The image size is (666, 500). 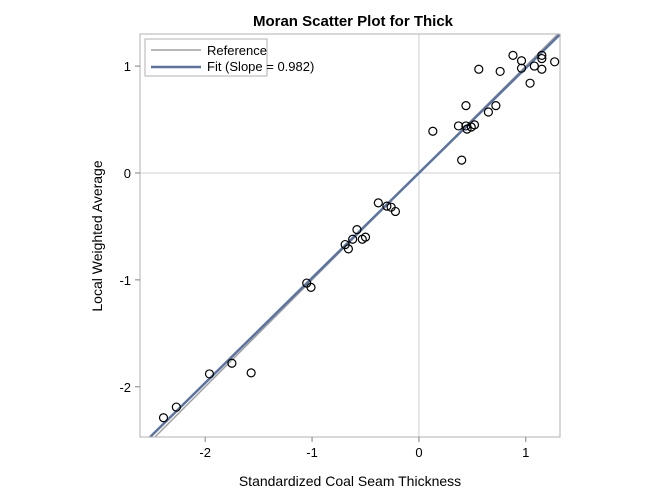 I want to click on y-axis-label: Local Weighted Average, so click(x=97, y=235).